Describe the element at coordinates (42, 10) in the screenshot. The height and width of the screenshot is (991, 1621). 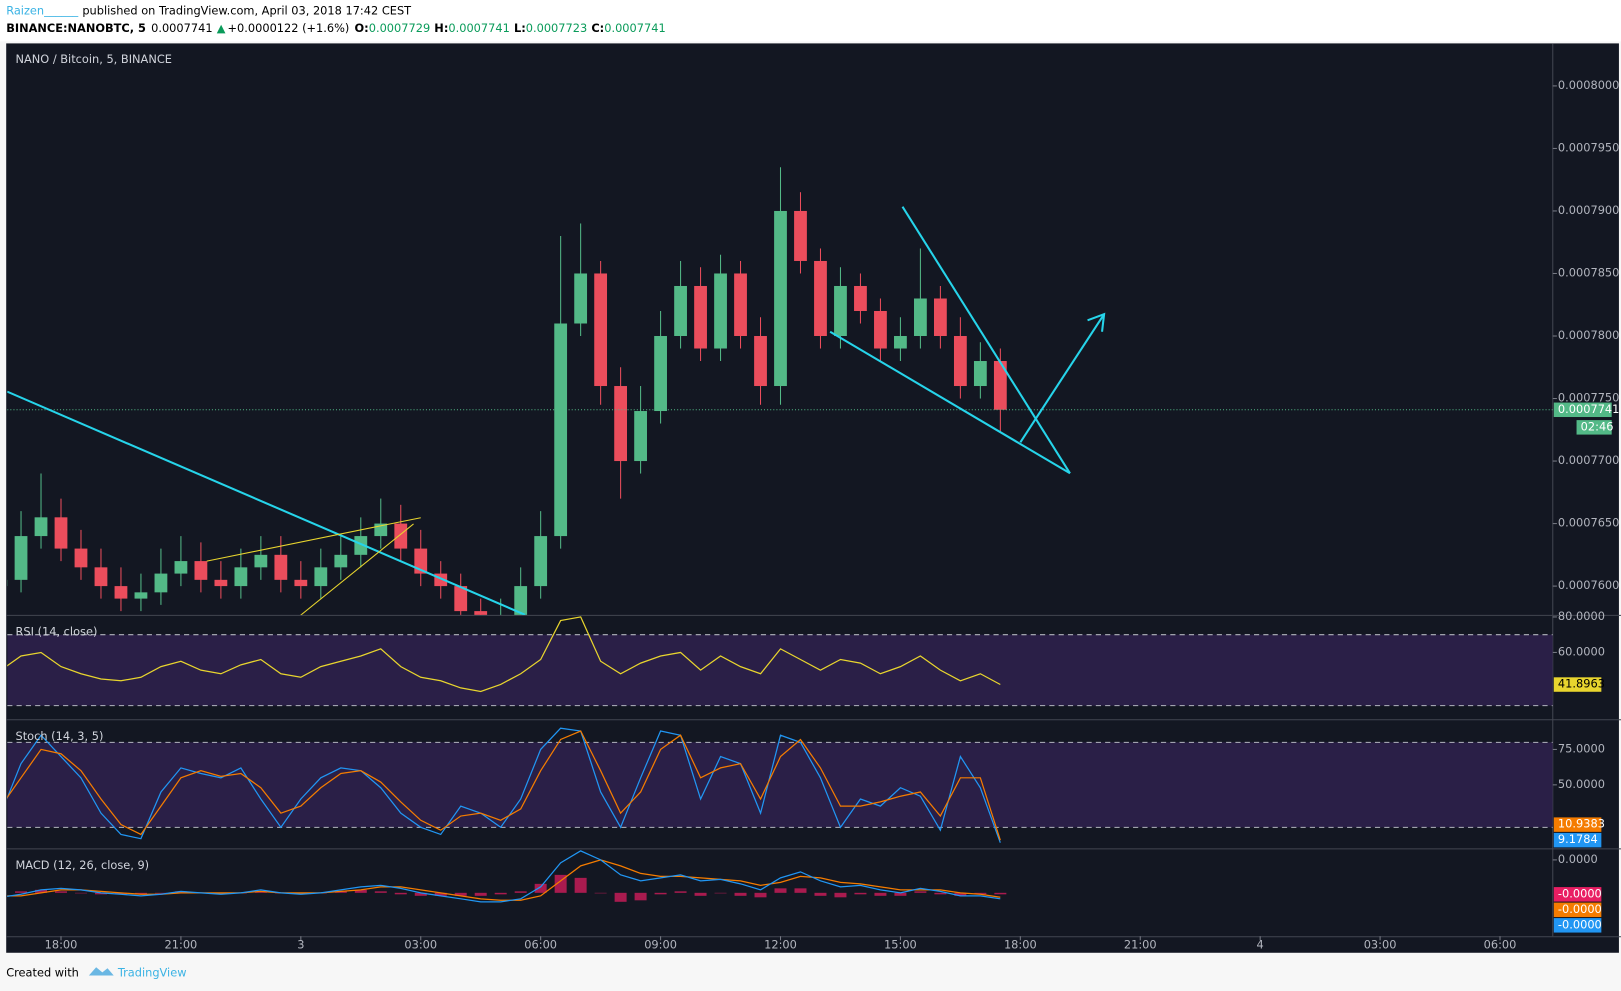
I see `author: Raizen______` at that location.